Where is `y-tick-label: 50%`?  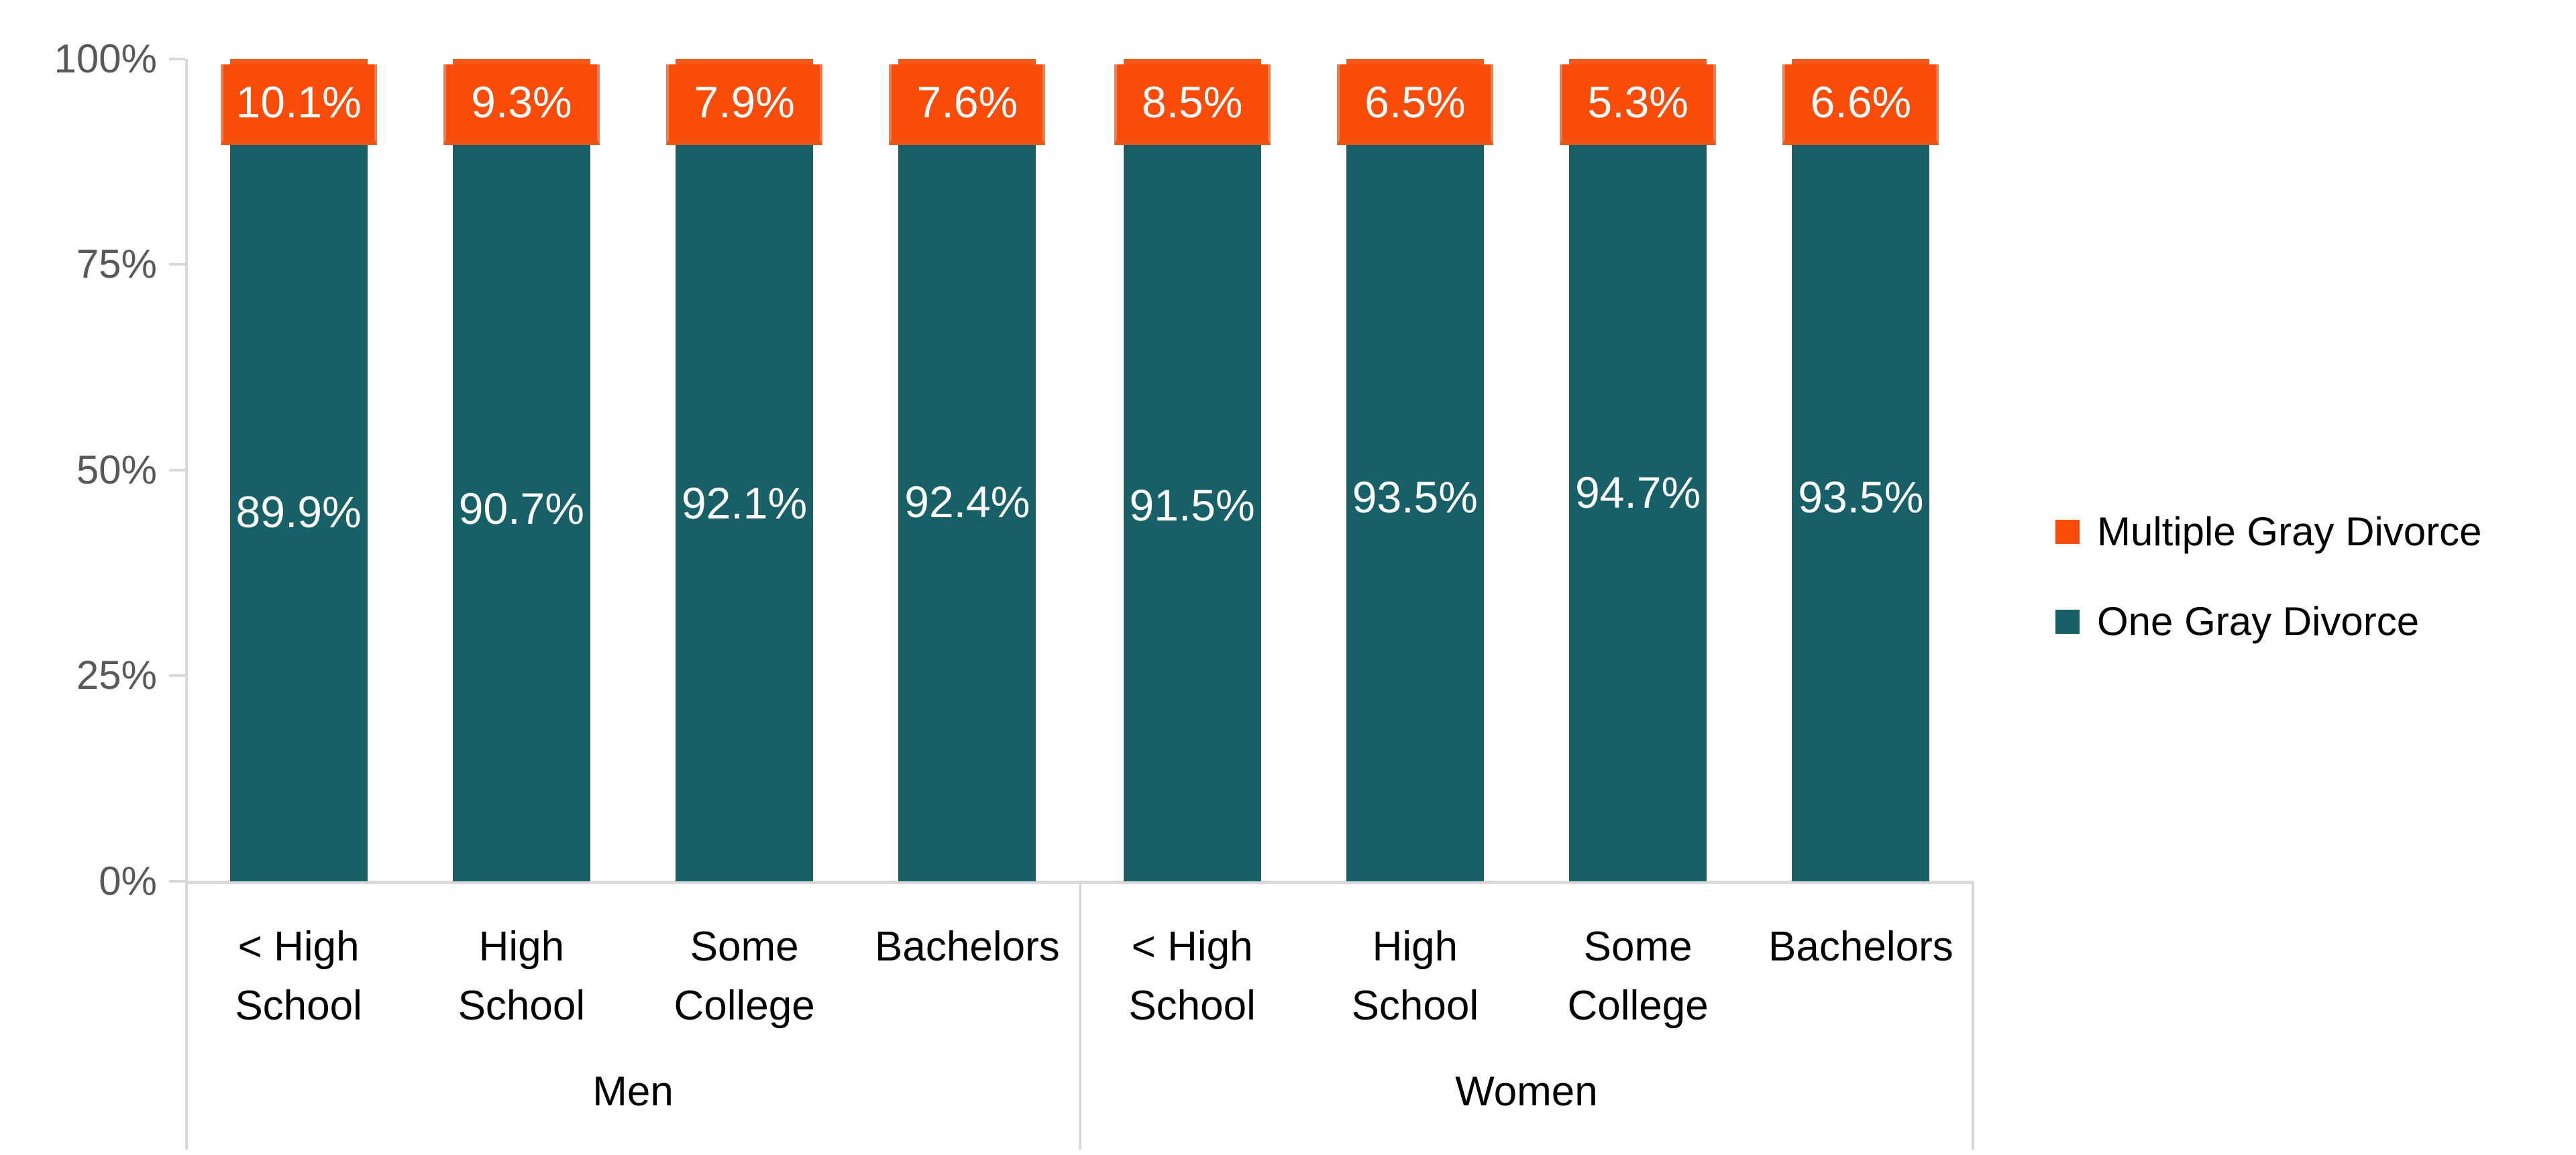 y-tick-label: 50% is located at coordinates (116, 470).